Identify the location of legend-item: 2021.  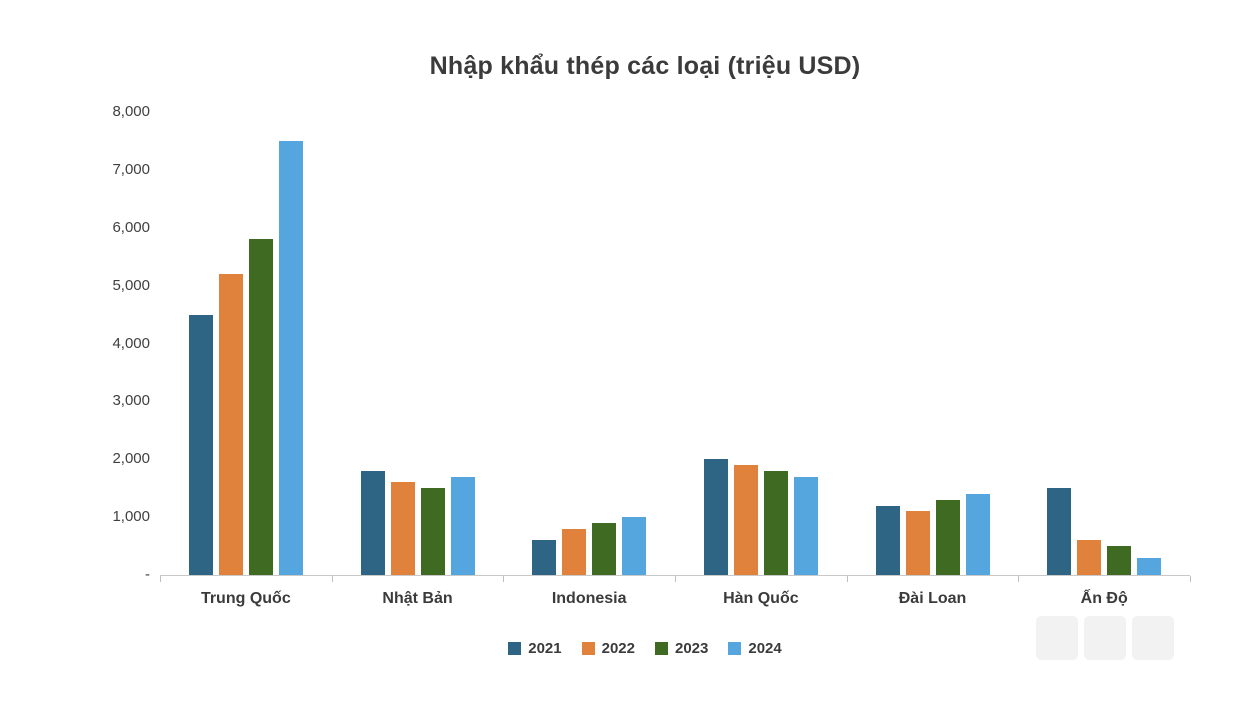
(535, 648).